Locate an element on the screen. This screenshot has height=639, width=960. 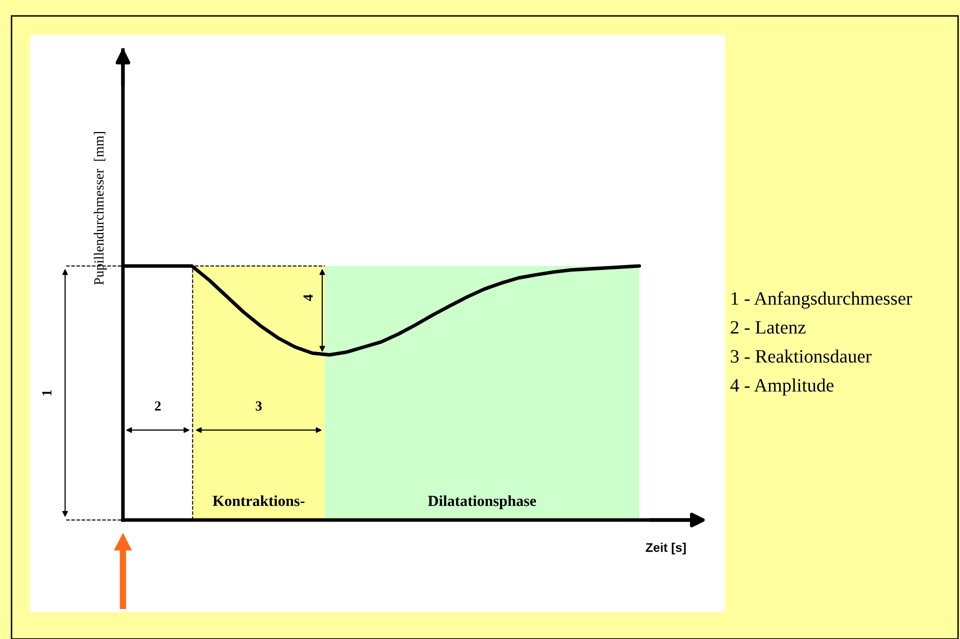
x-axis-title: Zeit [s] is located at coordinates (666, 548).